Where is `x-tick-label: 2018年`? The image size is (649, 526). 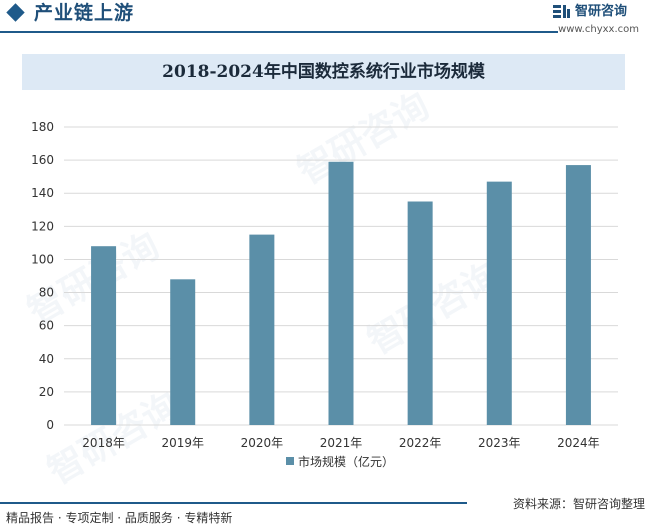
x-tick-label: 2018年 is located at coordinates (103, 443).